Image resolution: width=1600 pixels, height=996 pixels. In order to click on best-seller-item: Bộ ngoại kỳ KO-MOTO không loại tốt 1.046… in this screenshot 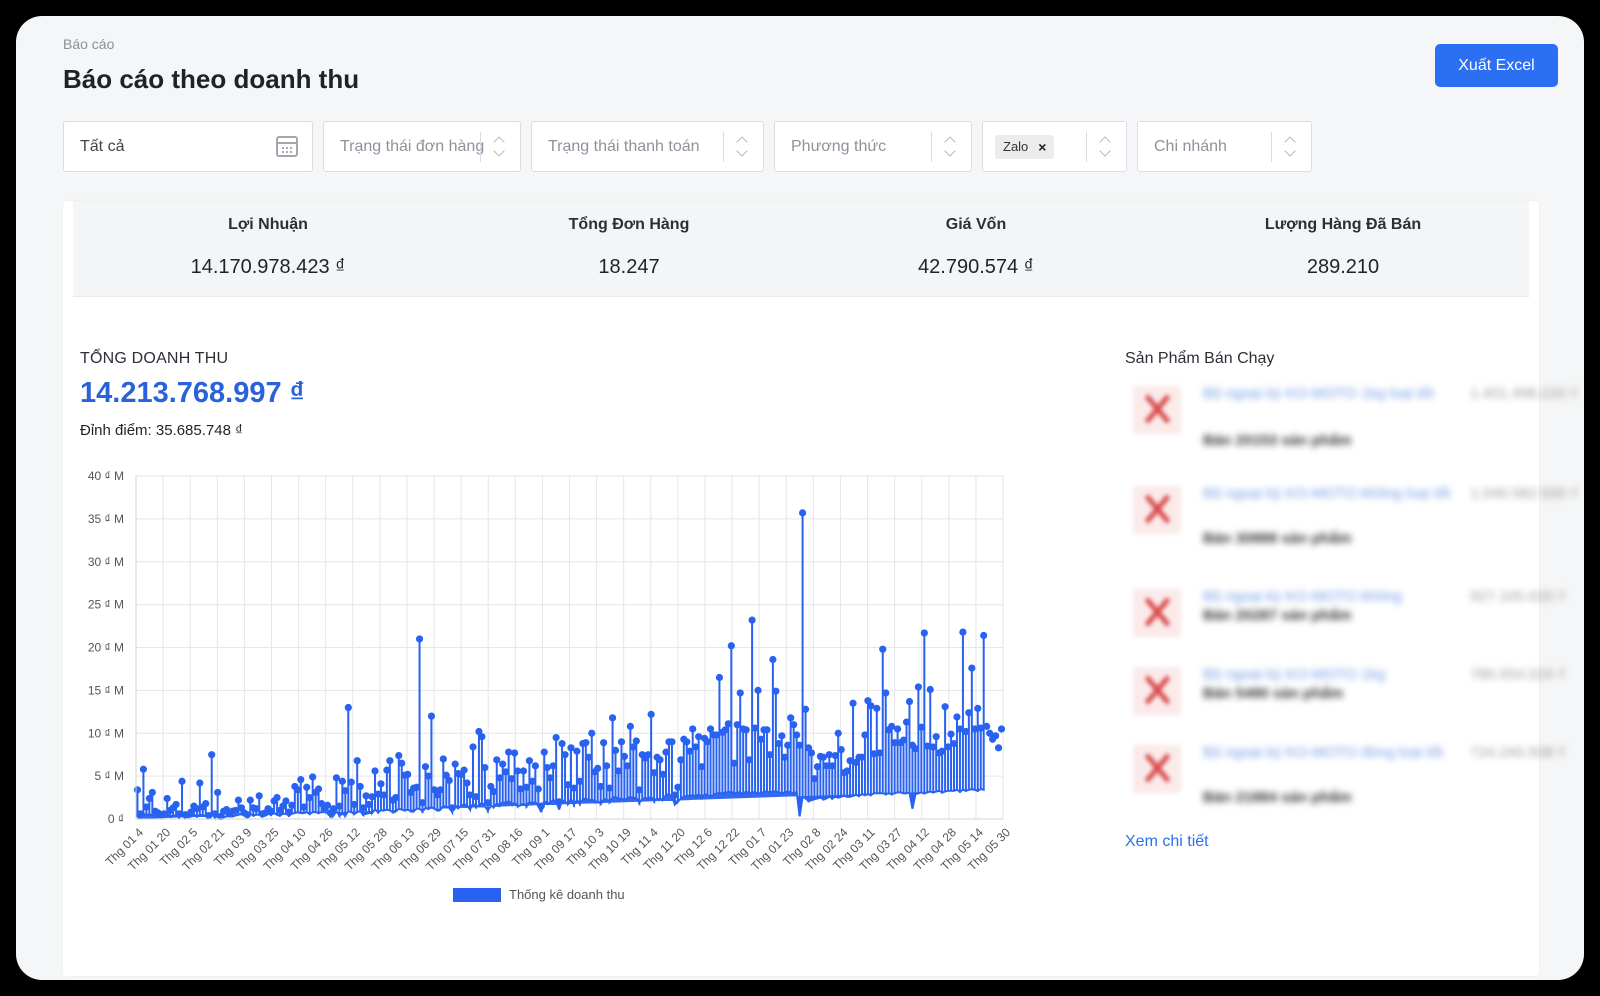, I will do `click(1352, 512)`.